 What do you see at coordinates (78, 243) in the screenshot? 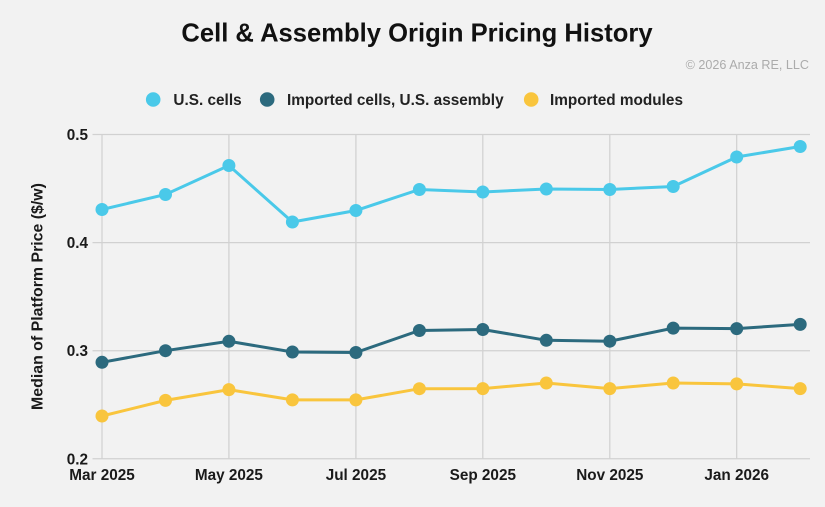
I see `svg-text: 0.4` at bounding box center [78, 243].